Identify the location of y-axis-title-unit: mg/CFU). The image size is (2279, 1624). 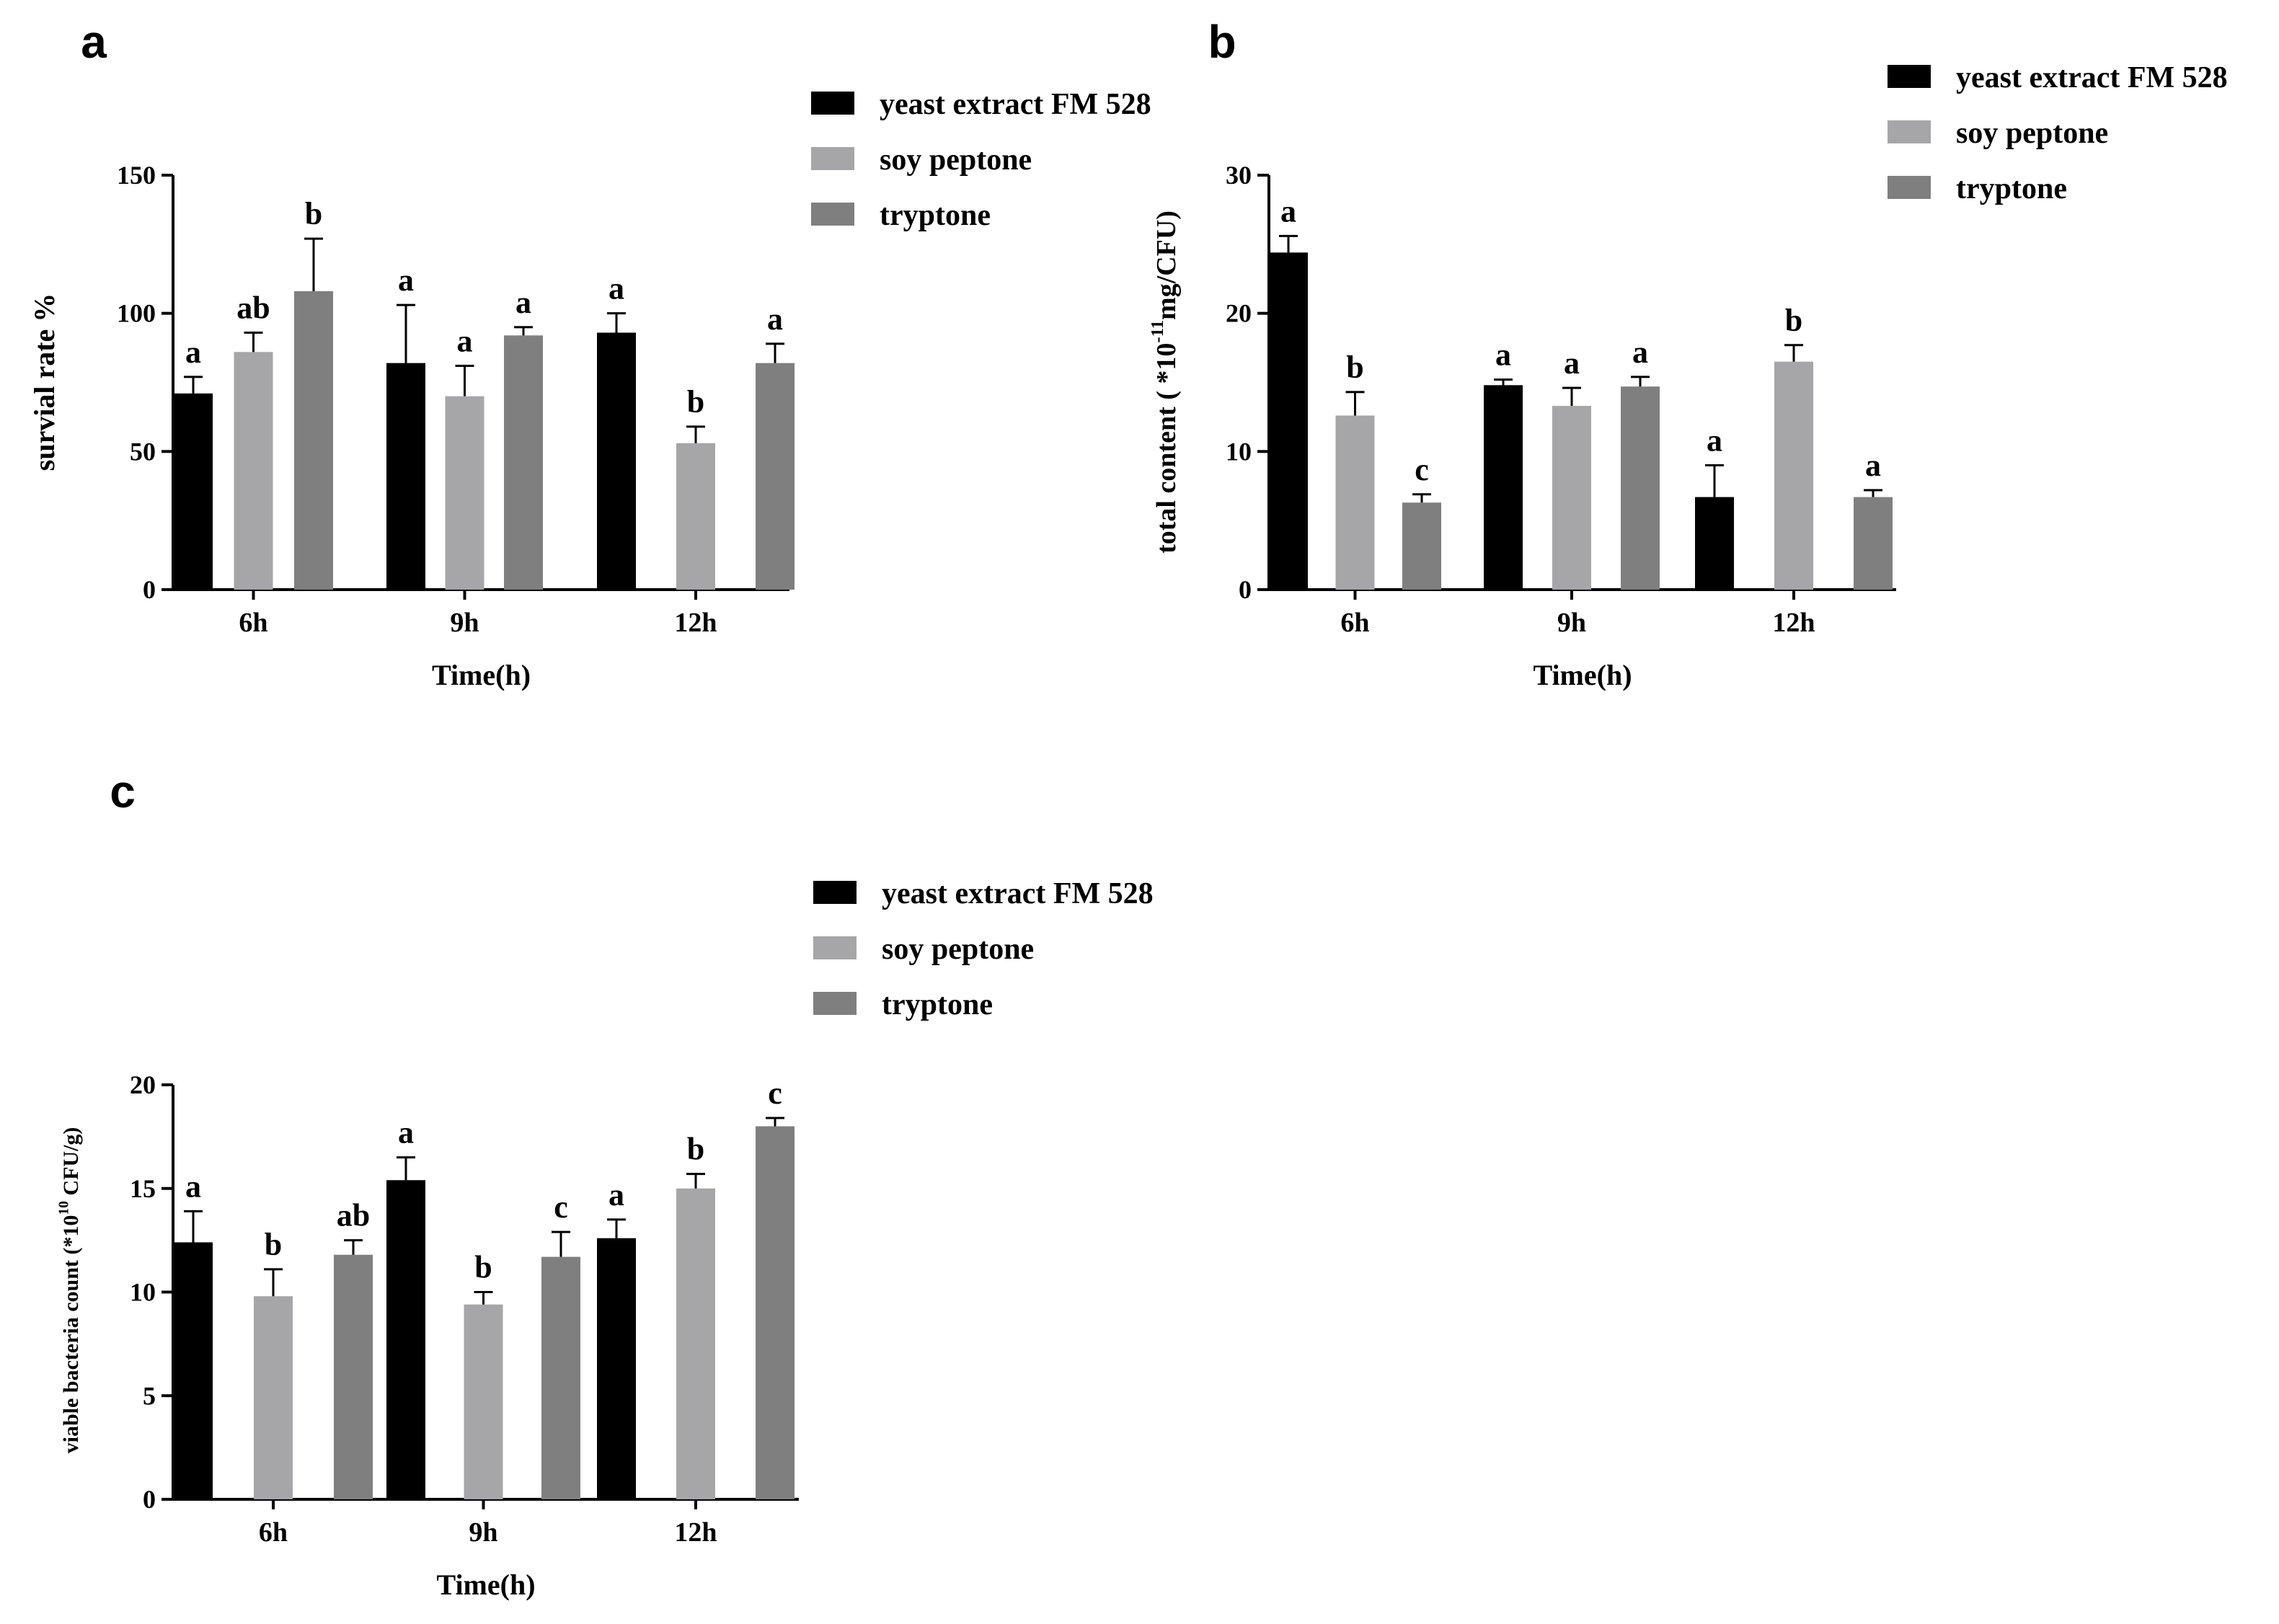
(1166, 265).